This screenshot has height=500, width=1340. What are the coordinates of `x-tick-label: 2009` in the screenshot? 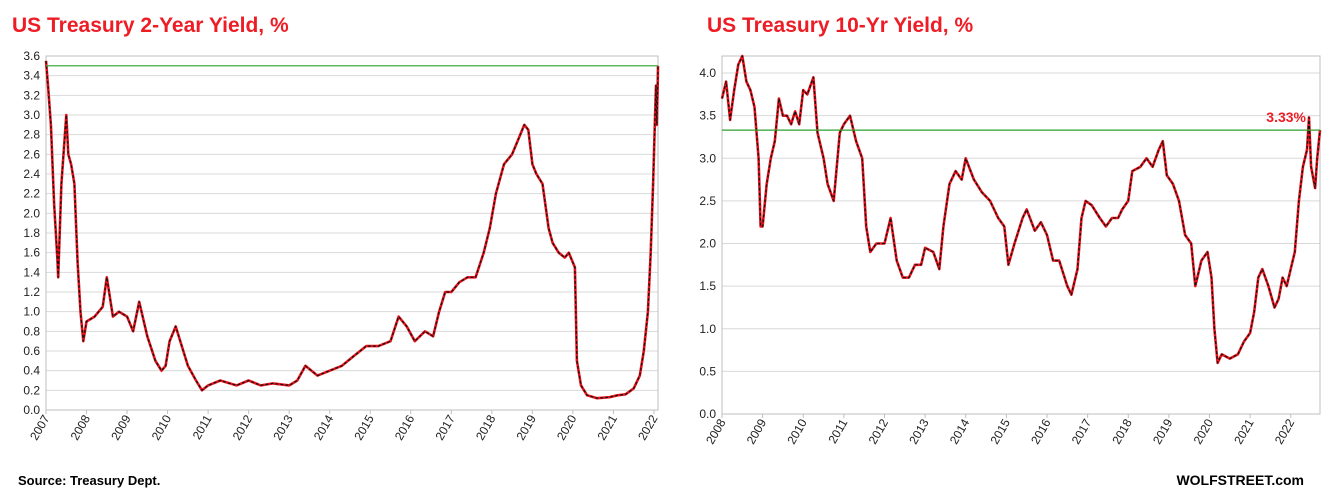 It's located at (757, 431).